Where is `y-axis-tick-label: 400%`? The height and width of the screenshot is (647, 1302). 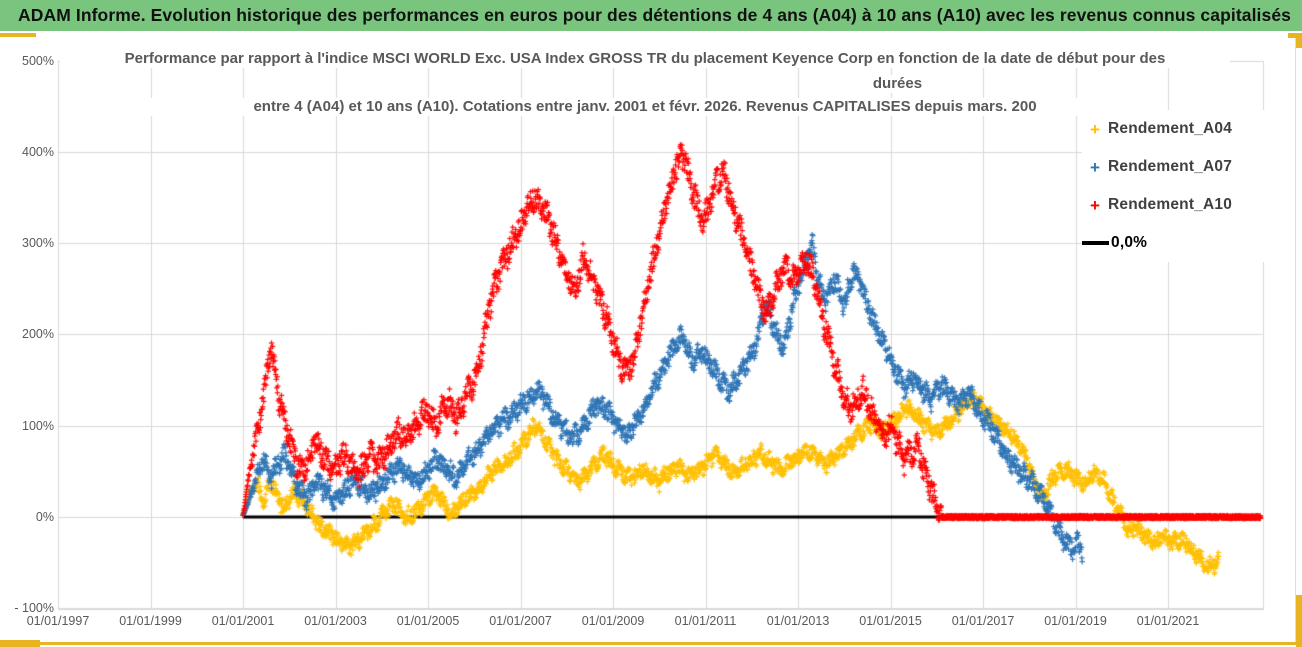 y-axis-tick-label: 400% is located at coordinates (38, 151).